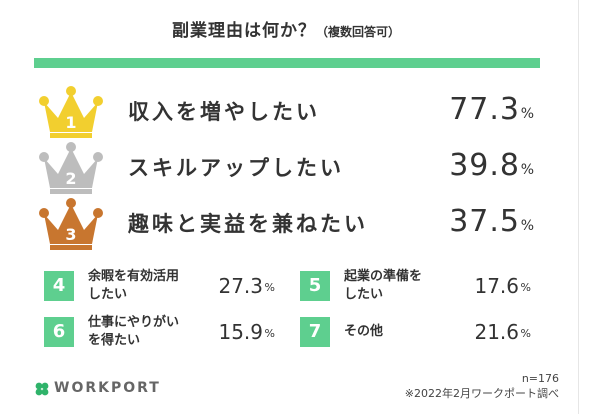  Describe the element at coordinates (114, 340) in the screenshot. I see `label-line-2: を得たい` at that location.